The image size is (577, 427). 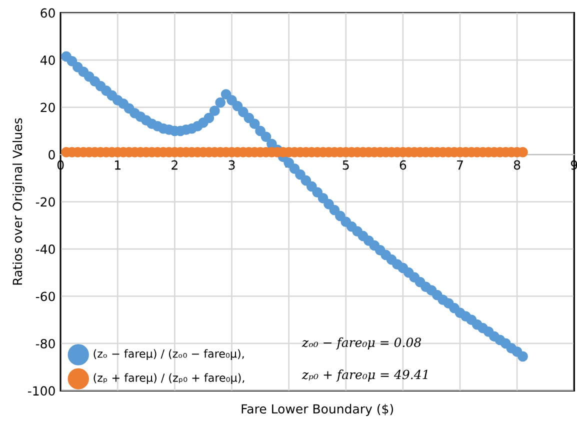 What do you see at coordinates (117, 165) in the screenshot?
I see `x-tick-label: 1` at bounding box center [117, 165].